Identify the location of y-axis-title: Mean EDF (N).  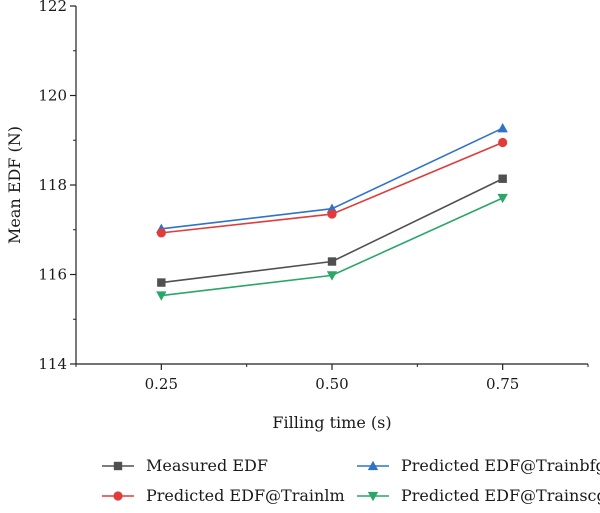
(14, 185).